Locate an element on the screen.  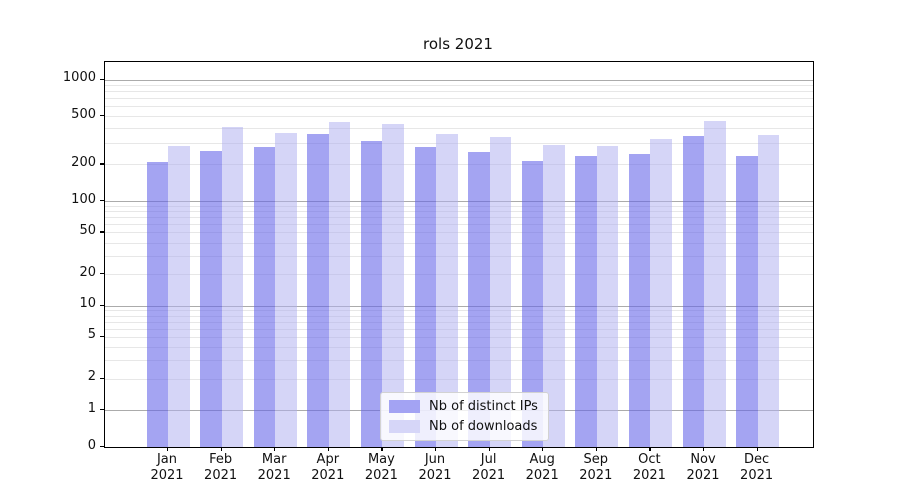
legend-row-distinct-ips: Nb of distinct IPs is located at coordinates (463, 406).